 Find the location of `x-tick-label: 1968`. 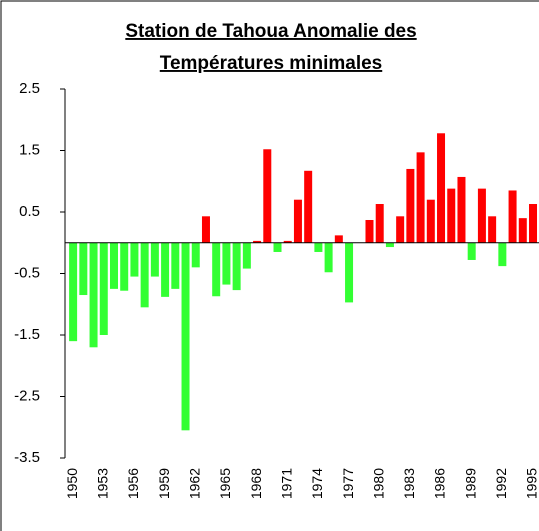

x-tick-label: 1968 is located at coordinates (256, 483).